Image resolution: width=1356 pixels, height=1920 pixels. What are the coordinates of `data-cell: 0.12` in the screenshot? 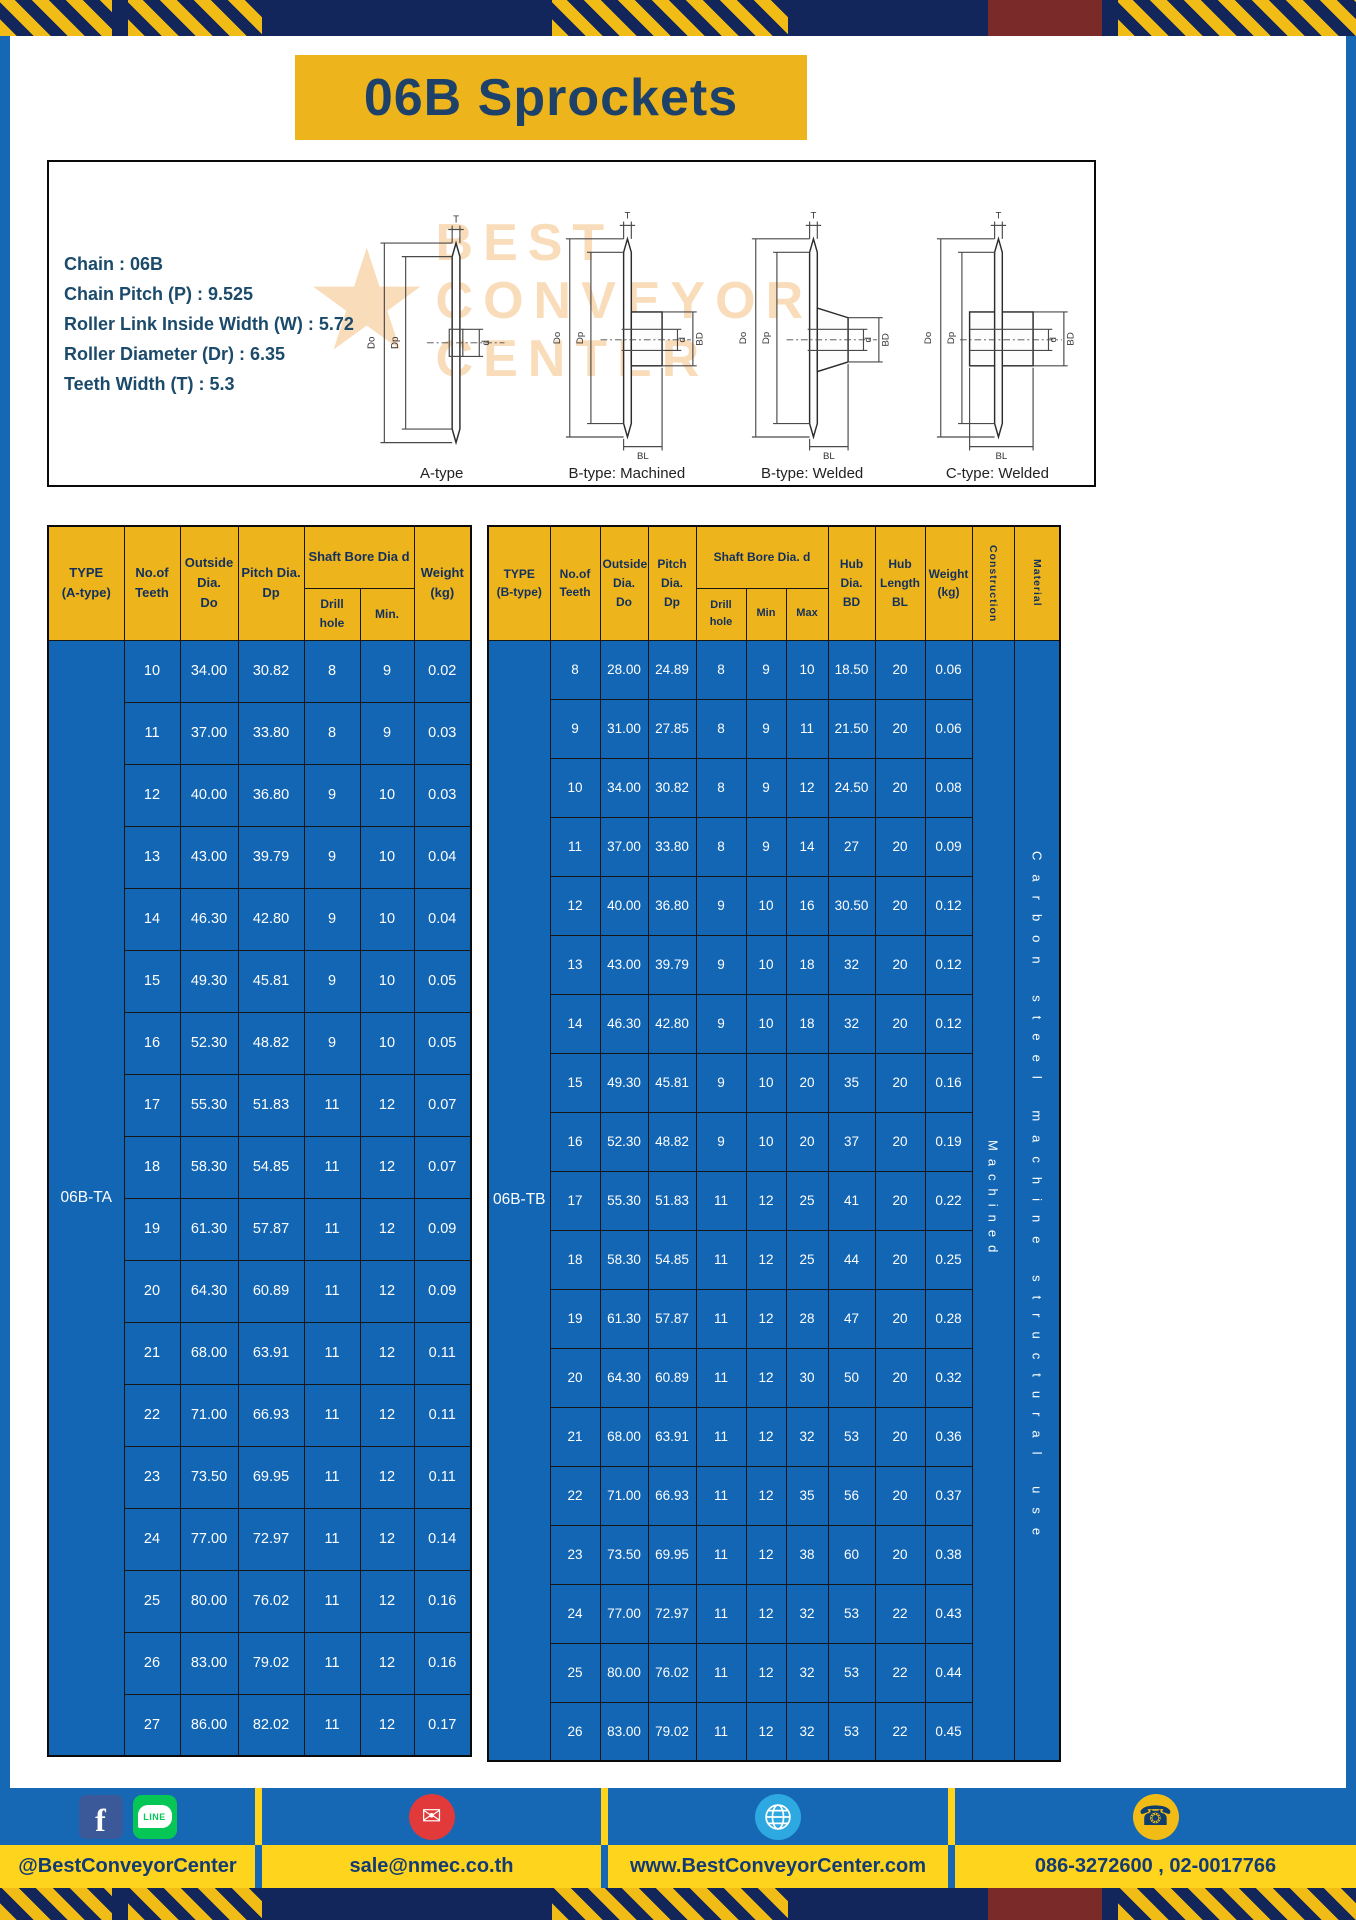 It's located at (948, 964).